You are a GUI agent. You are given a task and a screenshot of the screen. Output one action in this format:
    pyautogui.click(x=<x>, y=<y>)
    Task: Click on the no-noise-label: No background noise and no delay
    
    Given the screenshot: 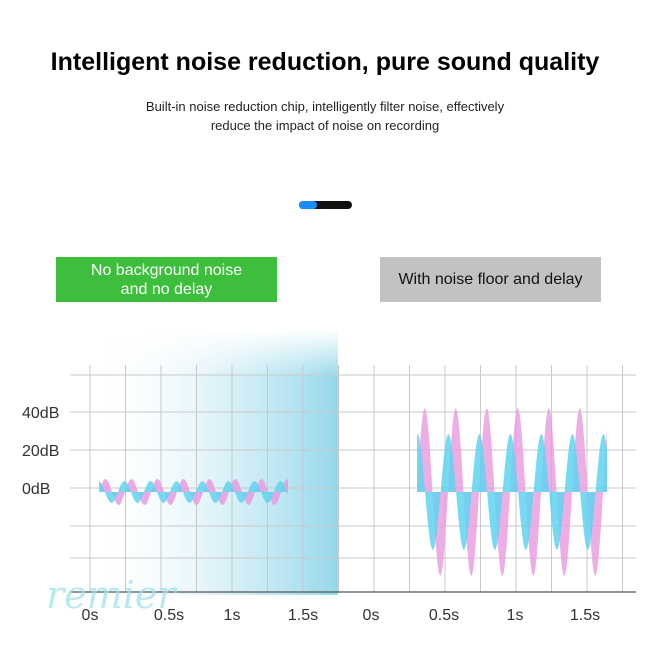 What is the action you would take?
    pyautogui.click(x=166, y=279)
    